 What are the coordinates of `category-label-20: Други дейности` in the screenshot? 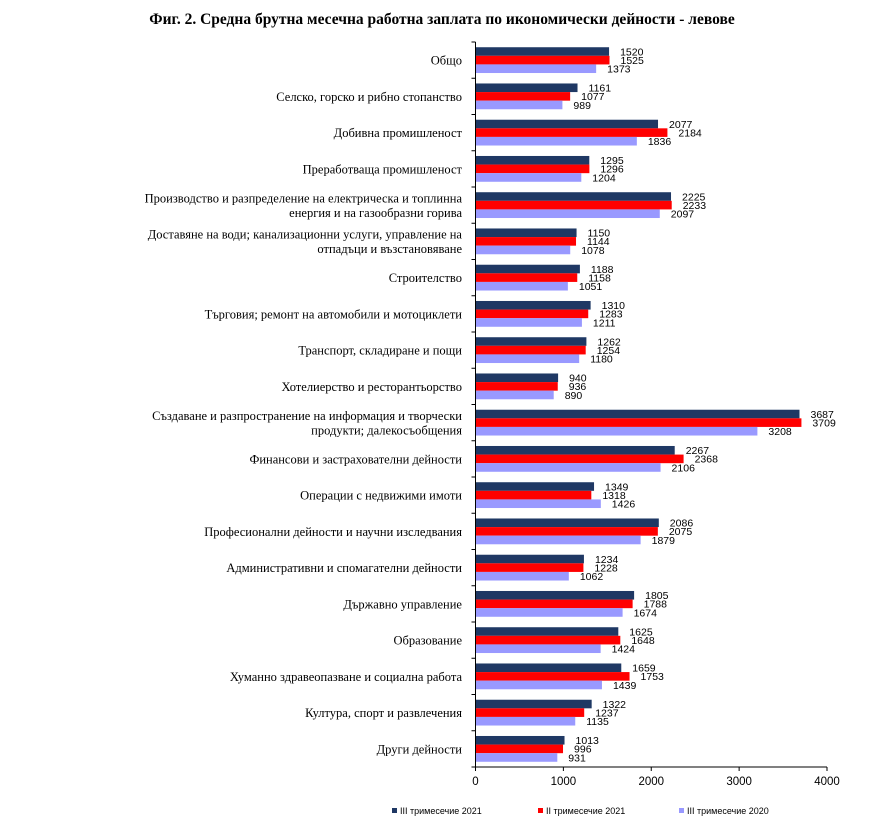 It's located at (420, 749).